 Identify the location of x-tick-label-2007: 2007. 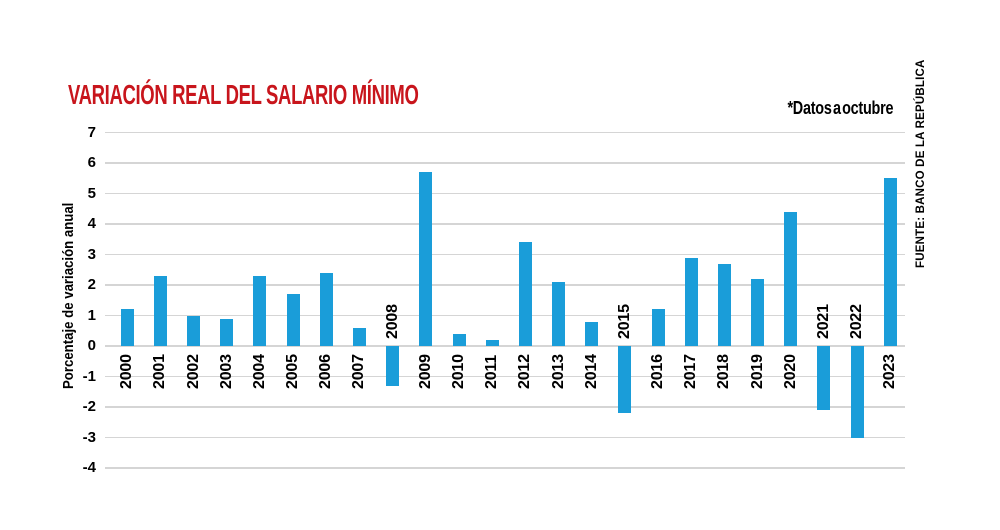
(359, 371).